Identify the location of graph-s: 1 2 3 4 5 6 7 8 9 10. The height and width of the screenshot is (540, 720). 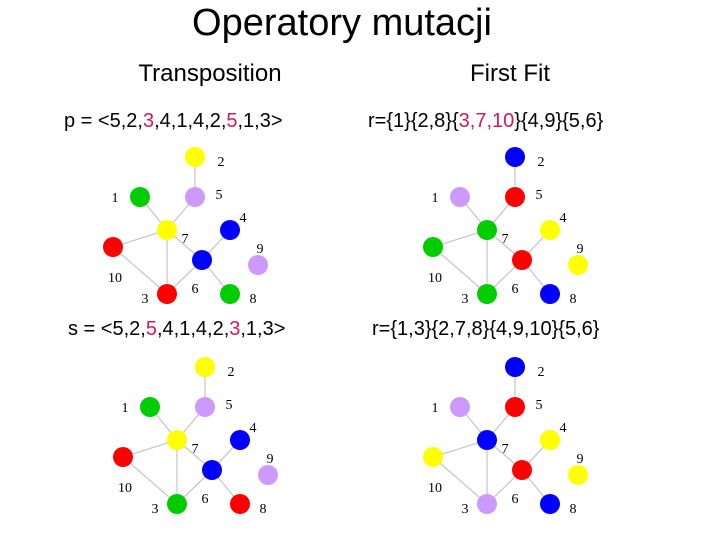
(195, 437).